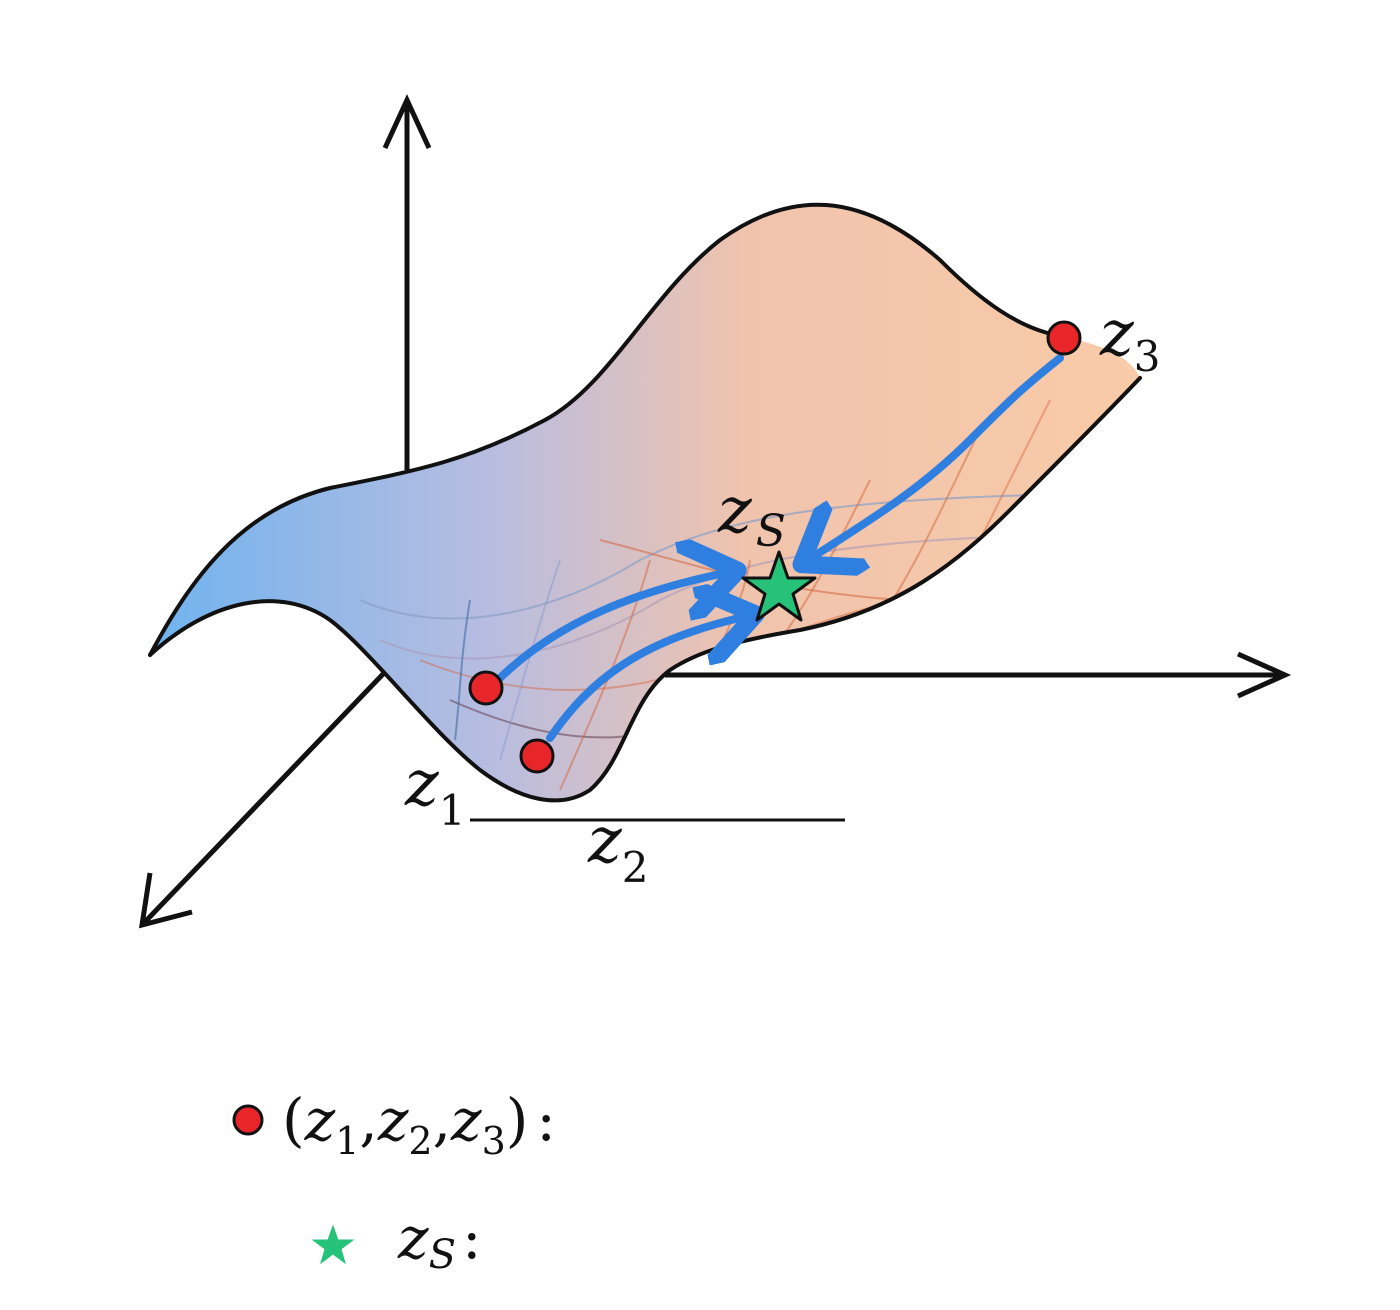 This screenshot has height=1310, width=1400. What do you see at coordinates (1064, 338) in the screenshot?
I see `point-z3` at bounding box center [1064, 338].